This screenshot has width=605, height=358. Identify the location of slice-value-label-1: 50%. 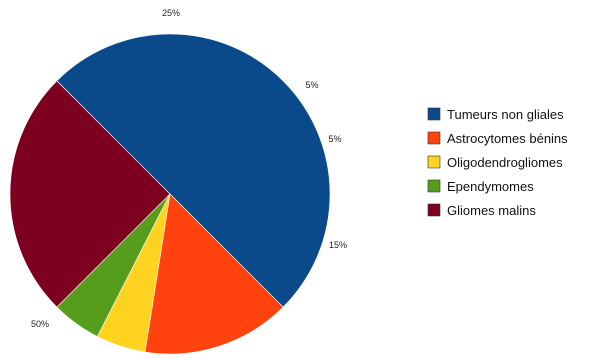
(40, 324).